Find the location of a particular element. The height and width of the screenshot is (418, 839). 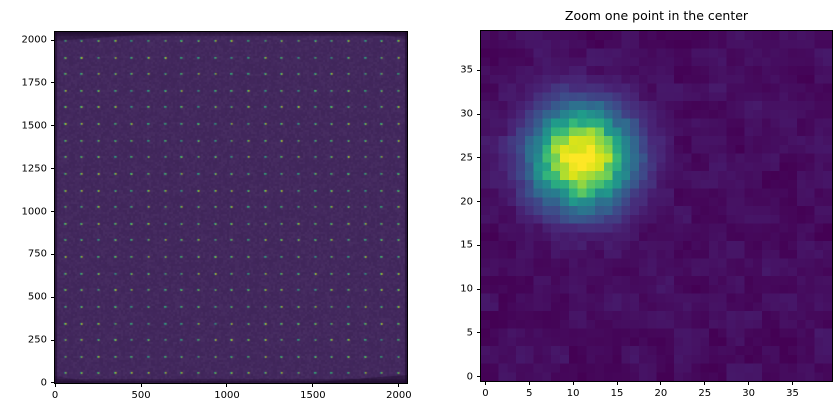

y-tick-label: 15 is located at coordinates (466, 245).